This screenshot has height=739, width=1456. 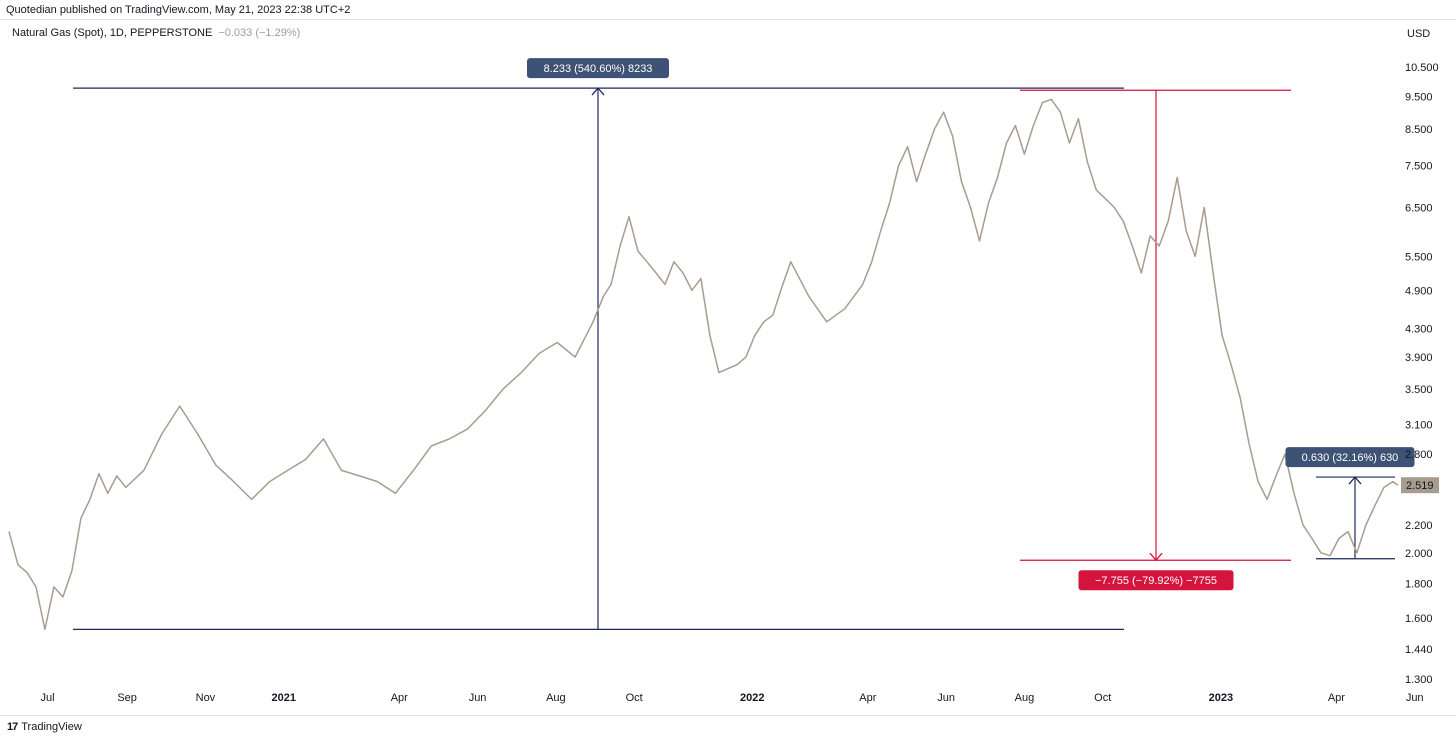 I want to click on x-tick-label: 2022, so click(x=752, y=698).